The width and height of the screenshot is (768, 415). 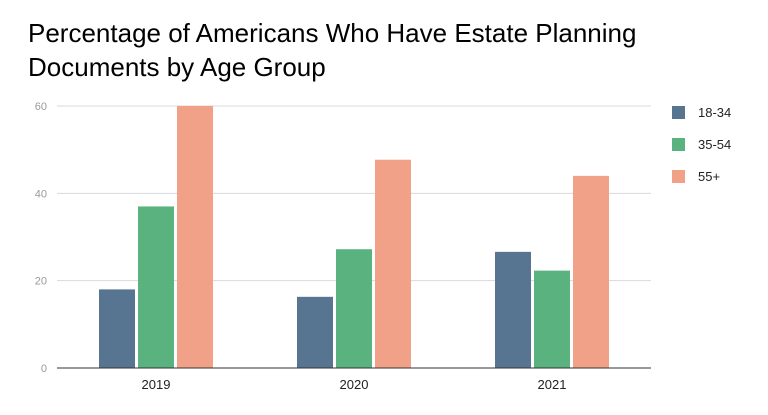 What do you see at coordinates (393, 263) in the screenshot?
I see `bar-2020-55plus` at bounding box center [393, 263].